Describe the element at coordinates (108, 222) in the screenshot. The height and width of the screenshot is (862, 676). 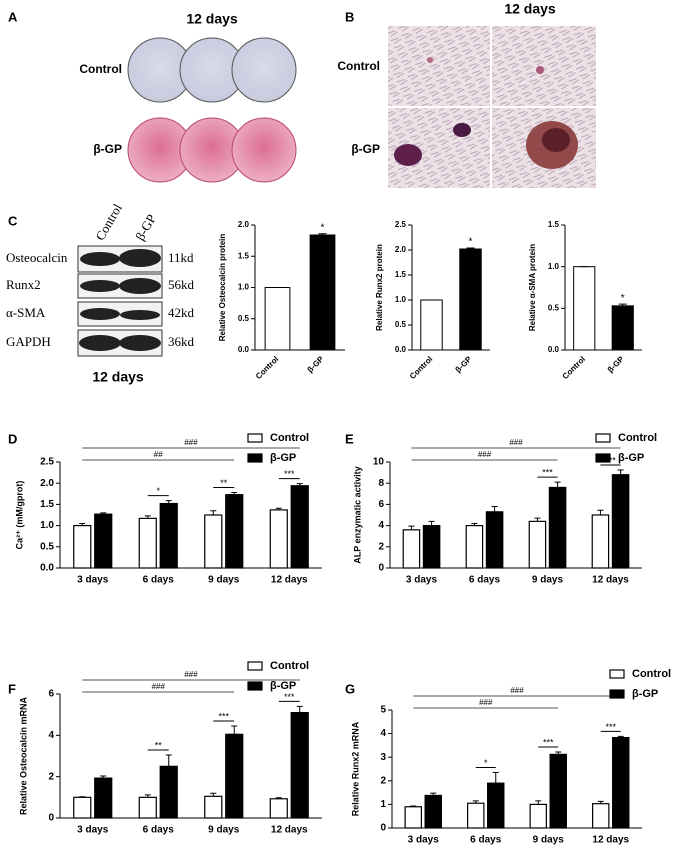
I see `lane-label: Control` at that location.